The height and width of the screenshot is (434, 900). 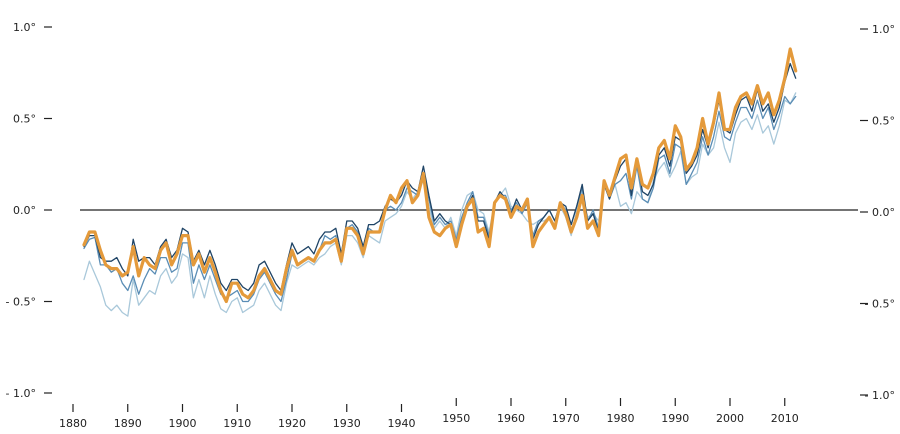 I want to click on y-tick-label-right: 1.0°, so click(x=883, y=29).